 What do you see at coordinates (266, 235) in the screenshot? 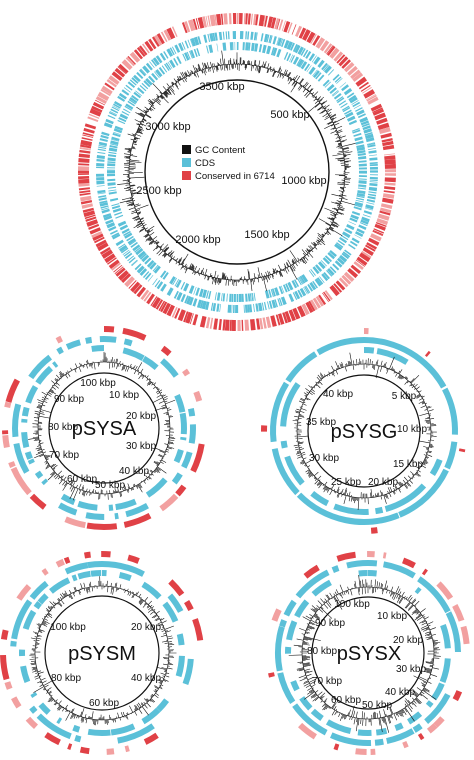
I see `chromosome-tick-label: 1500 kbp` at bounding box center [266, 235].